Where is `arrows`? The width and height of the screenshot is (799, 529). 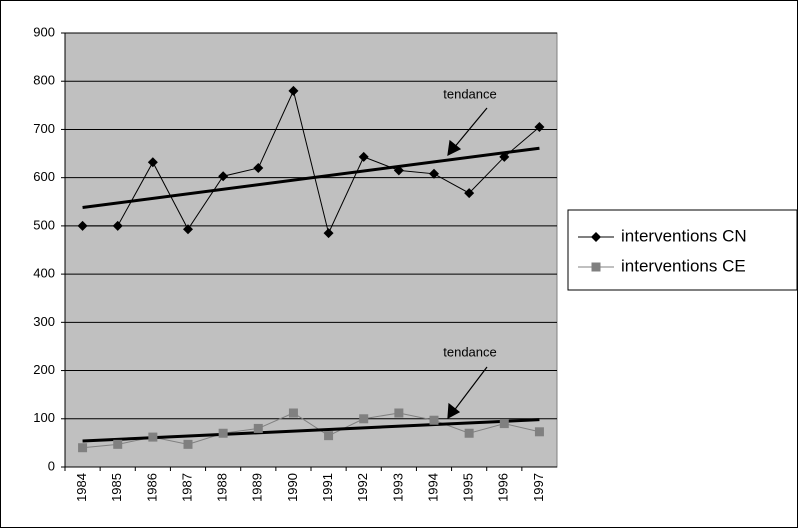 arrows is located at coordinates (467, 263).